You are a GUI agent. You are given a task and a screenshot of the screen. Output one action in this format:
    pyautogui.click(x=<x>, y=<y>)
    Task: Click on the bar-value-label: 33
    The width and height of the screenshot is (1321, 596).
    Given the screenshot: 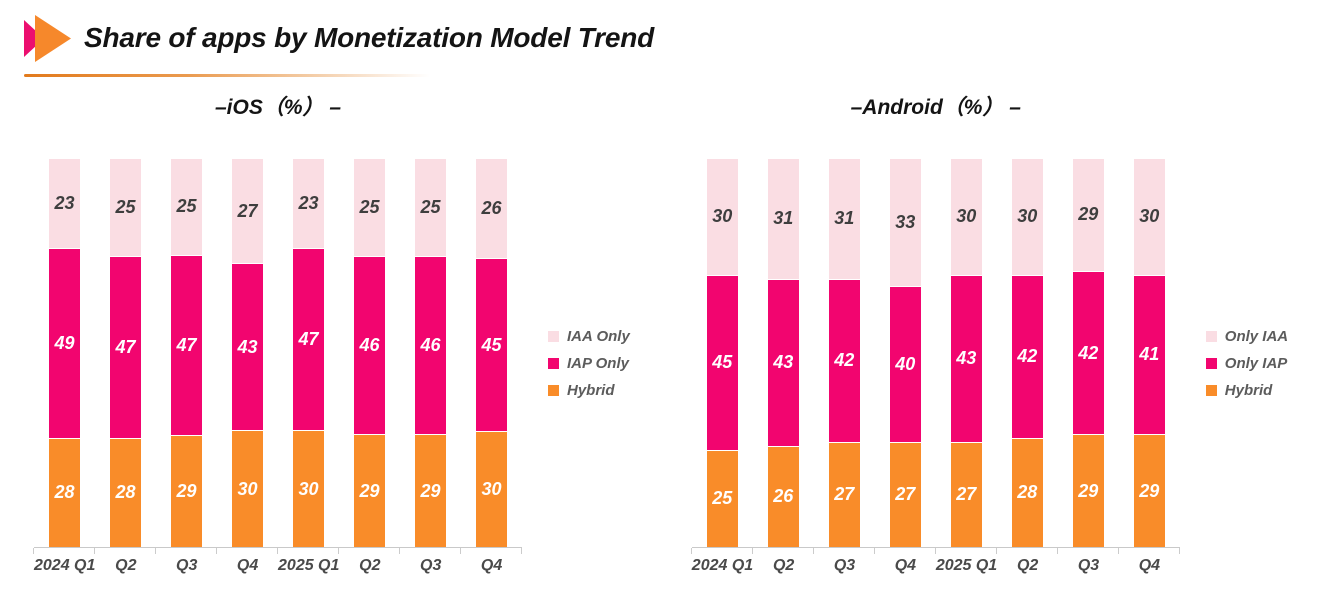 What is the action you would take?
    pyautogui.click(x=905, y=222)
    